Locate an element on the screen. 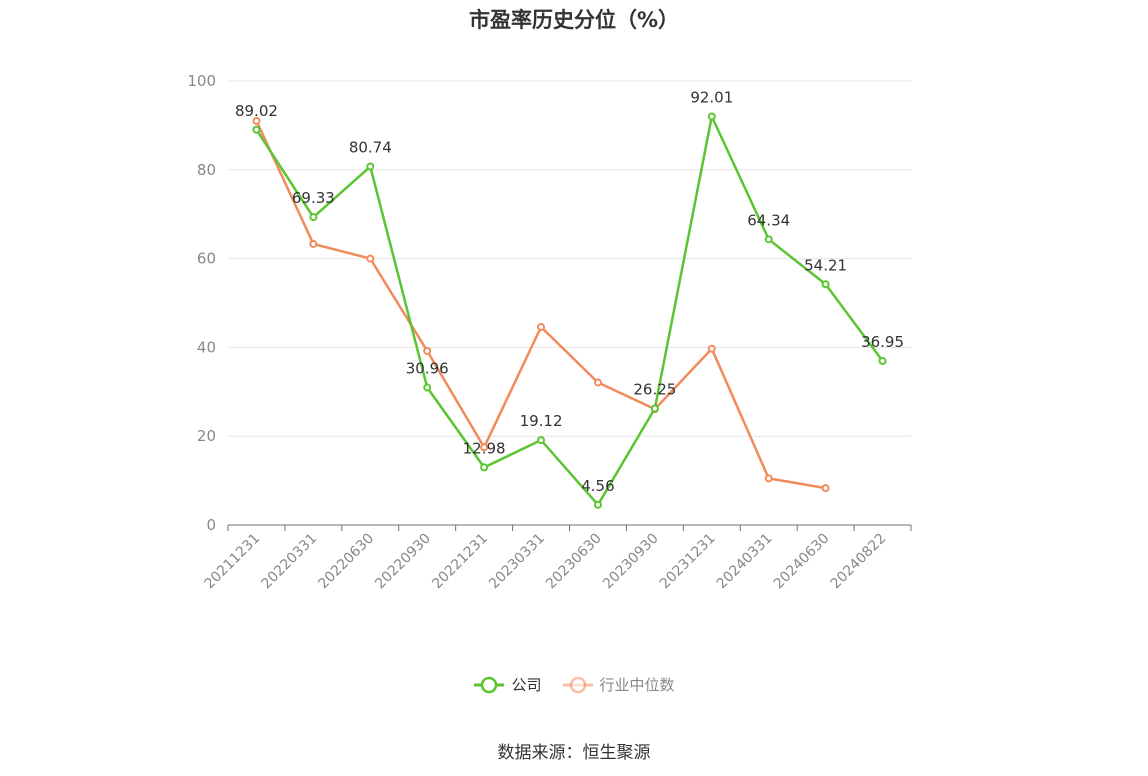  data-label: 92.01 is located at coordinates (711, 97).